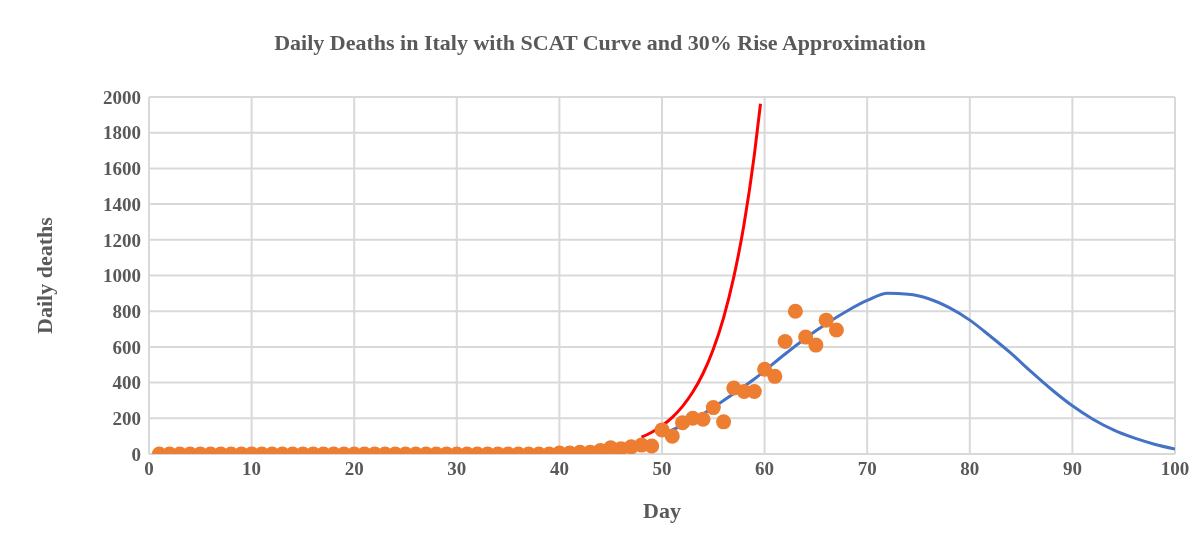 Image resolution: width=1200 pixels, height=536 pixels. Describe the element at coordinates (1072, 469) in the screenshot. I see `x-tick-label: 90` at that location.